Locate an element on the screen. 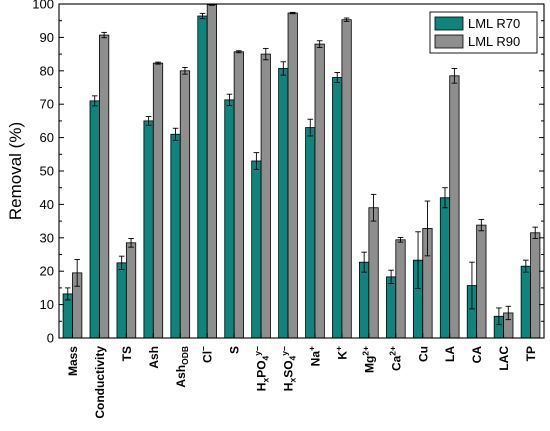 The width and height of the screenshot is (550, 431). y-tick-label: 50 is located at coordinates (47, 171).